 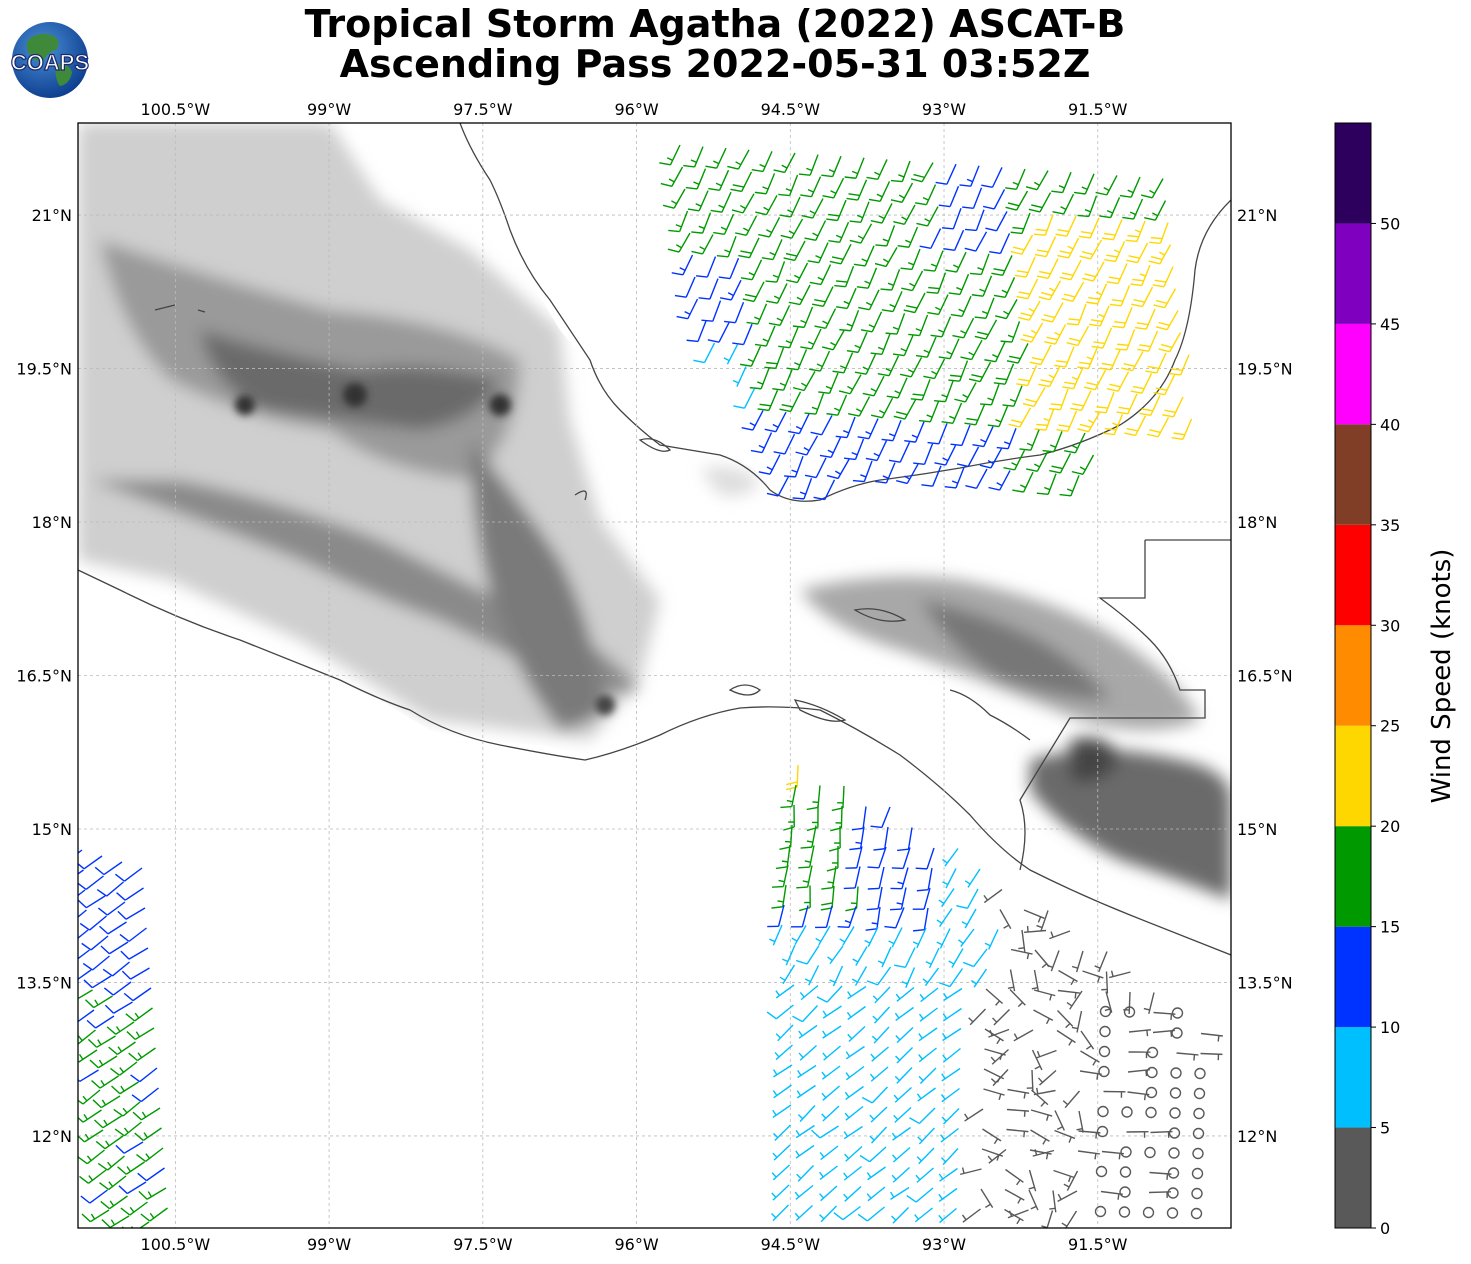 What do you see at coordinates (52, 1136) in the screenshot?
I see `lat-tick-label: 12°N` at bounding box center [52, 1136].